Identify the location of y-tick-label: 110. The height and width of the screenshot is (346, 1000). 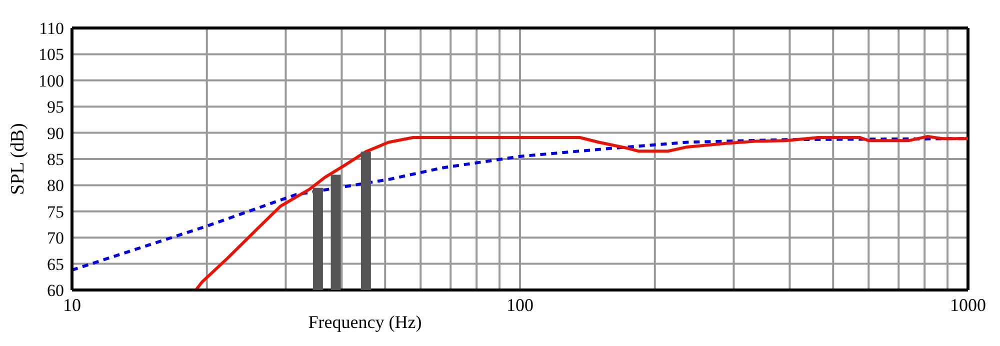
(51, 28).